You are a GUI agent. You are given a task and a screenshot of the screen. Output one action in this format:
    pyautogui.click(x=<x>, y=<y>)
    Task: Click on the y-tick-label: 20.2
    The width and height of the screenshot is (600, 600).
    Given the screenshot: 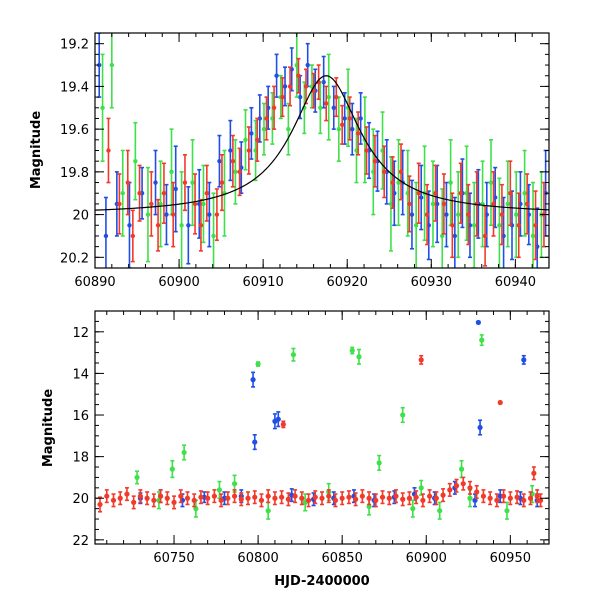 What is the action you would take?
    pyautogui.click(x=74, y=258)
    